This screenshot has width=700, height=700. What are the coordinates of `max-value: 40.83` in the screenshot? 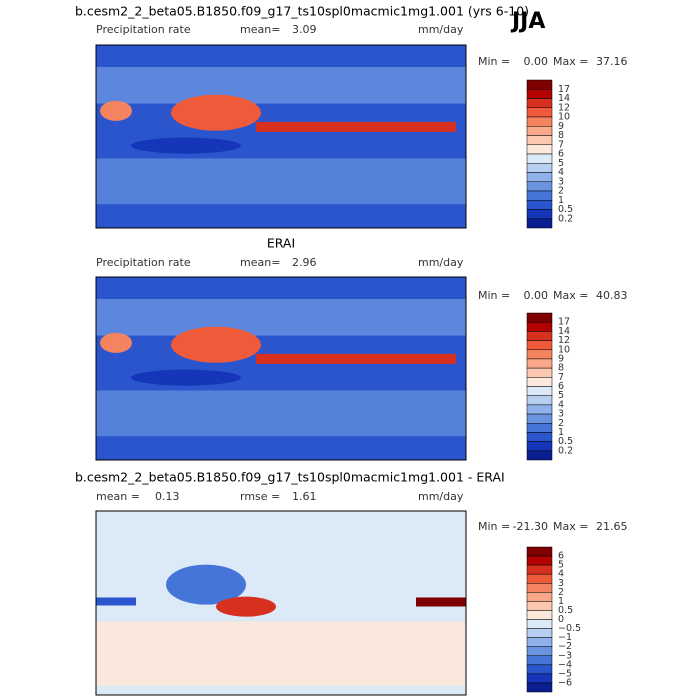 It's located at (612, 295).